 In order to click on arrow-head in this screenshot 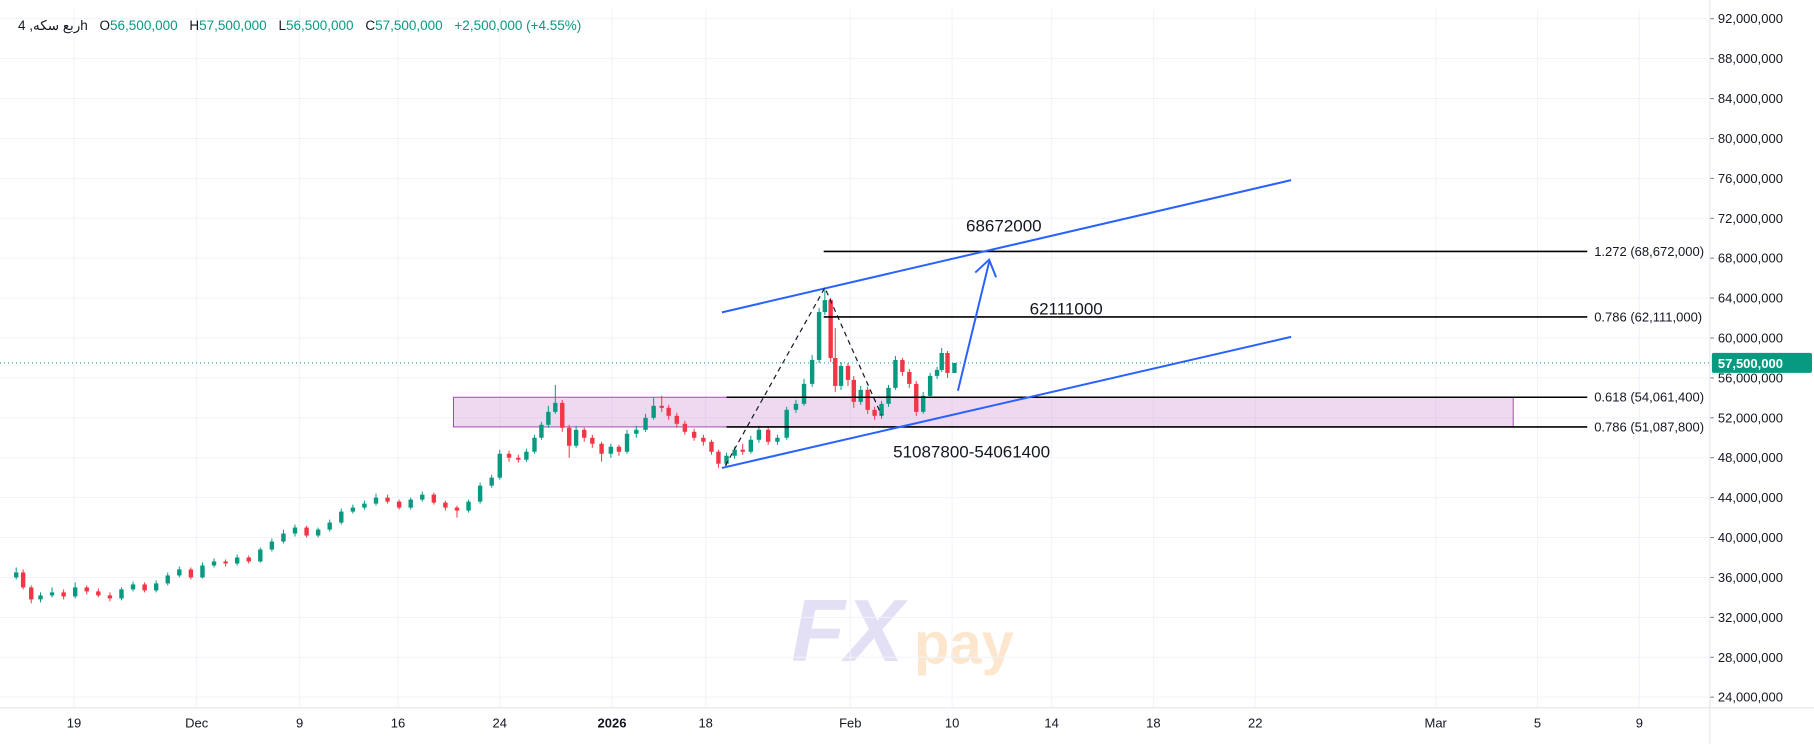, I will do `click(986, 267)`.